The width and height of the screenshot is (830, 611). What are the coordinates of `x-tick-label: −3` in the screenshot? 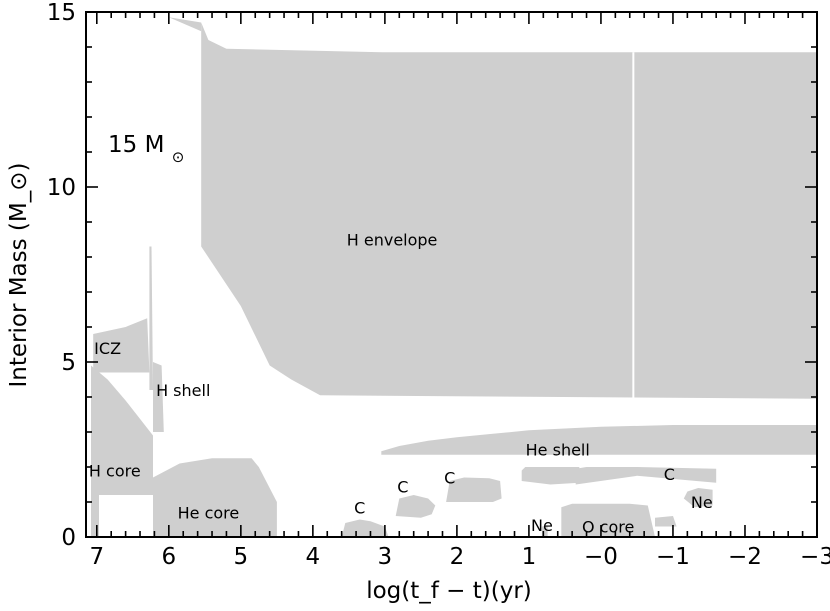 It's located at (815, 557).